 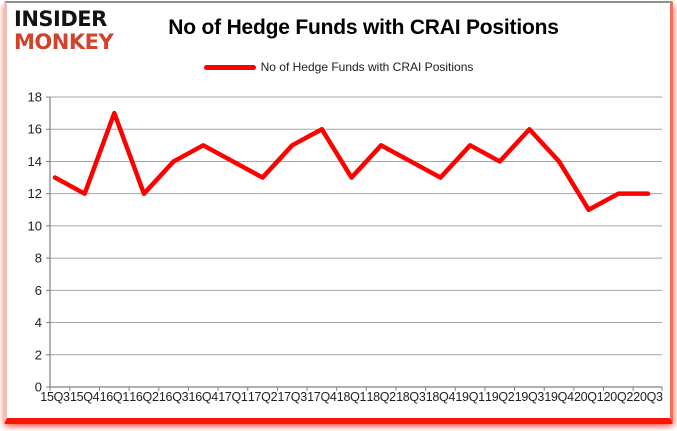 What do you see at coordinates (648, 397) in the screenshot?
I see `x-axis-tick-label: 20Q3` at bounding box center [648, 397].